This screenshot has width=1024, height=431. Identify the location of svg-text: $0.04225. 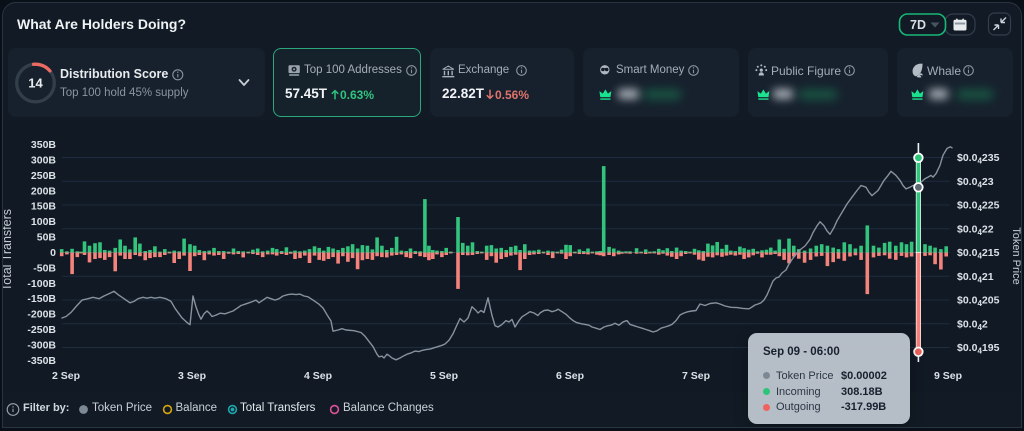
(978, 207).